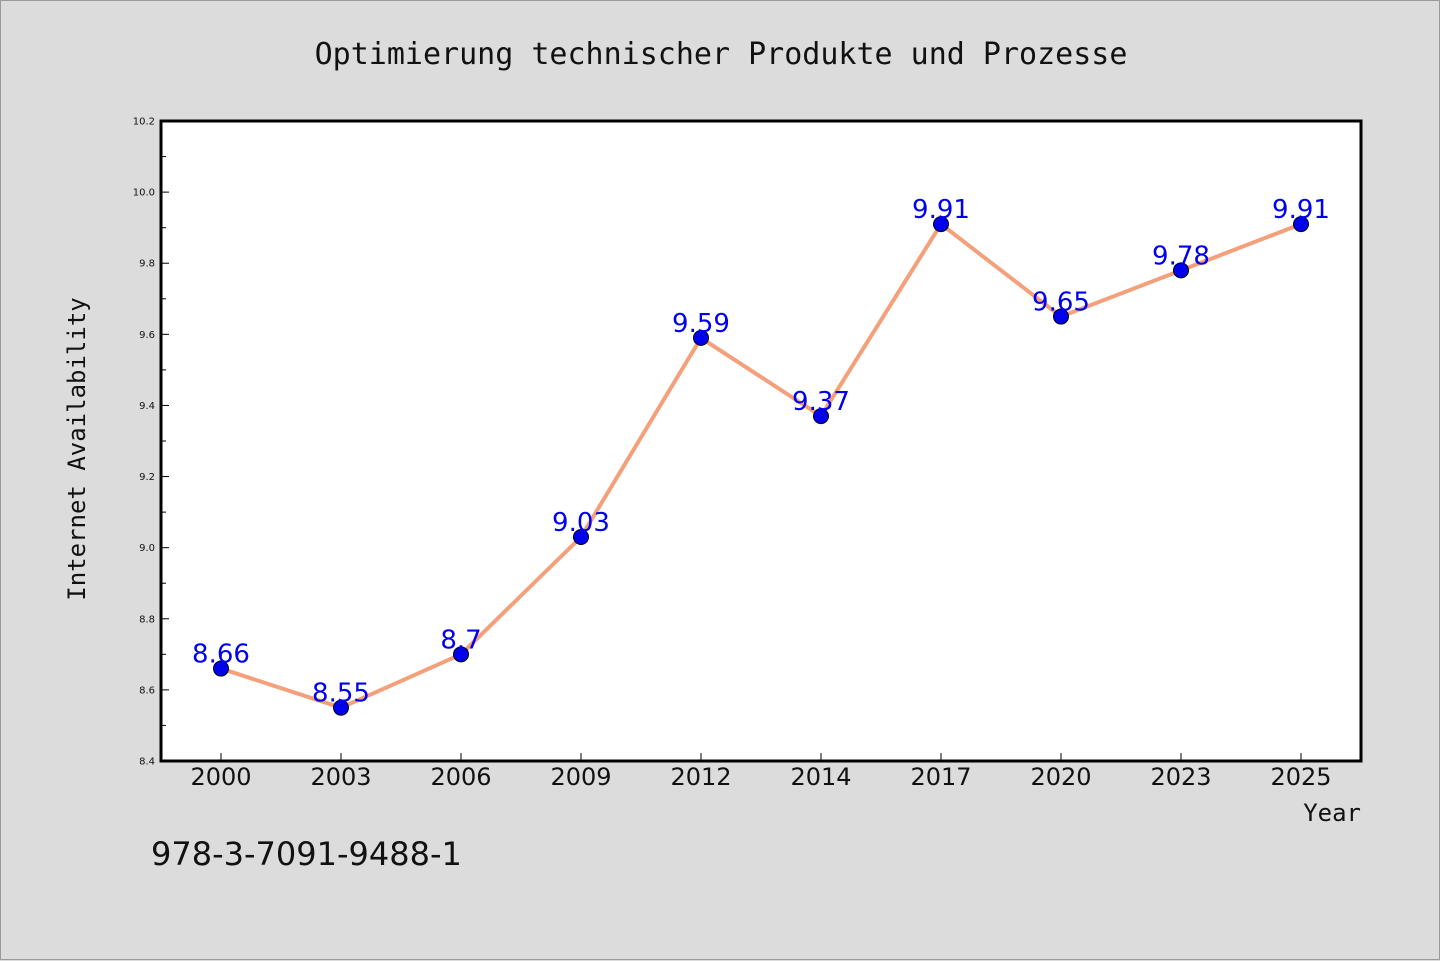 This screenshot has height=961, width=1440. Describe the element at coordinates (221, 655) in the screenshot. I see `data-label: 8.66` at that location.